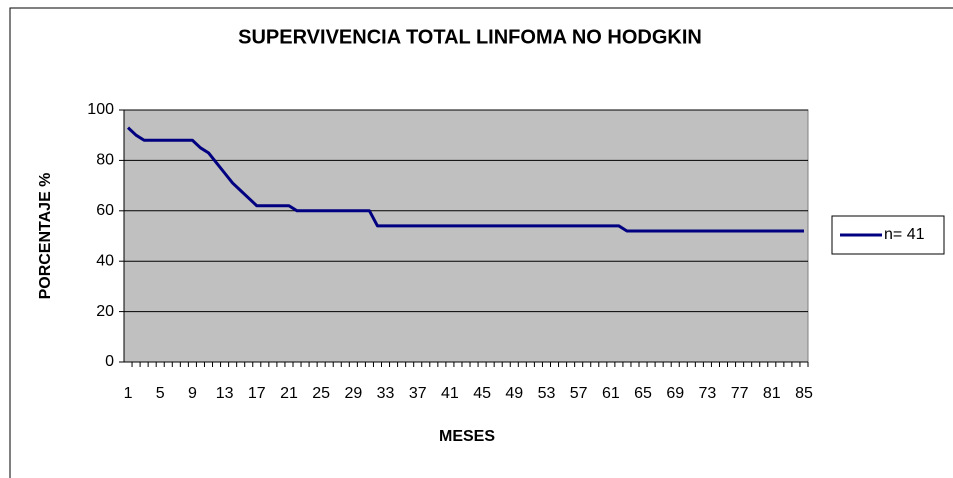  Describe the element at coordinates (160, 393) in the screenshot. I see `x-tick-label: 5` at that location.